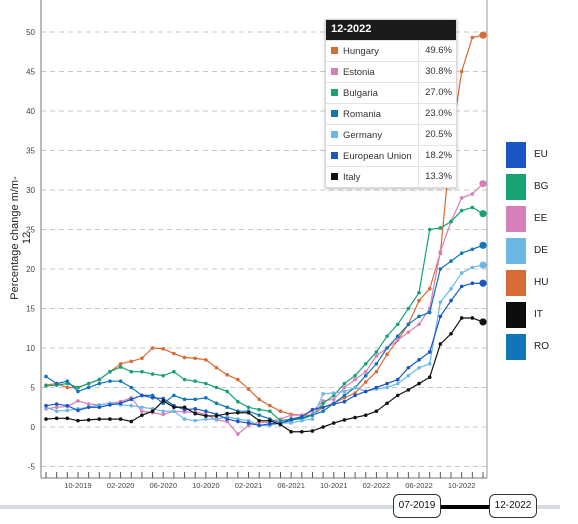 This screenshot has height=524, width=578. I want to click on legend-label: BG, so click(541, 186).